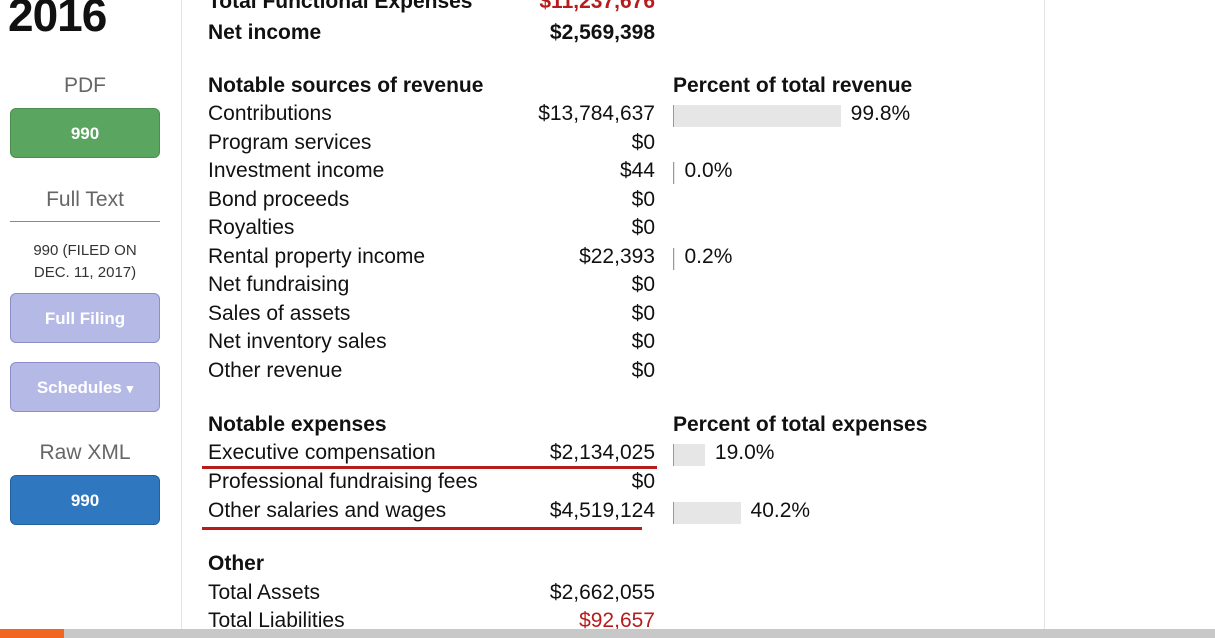 Image resolution: width=1215 pixels, height=638 pixels. Describe the element at coordinates (623, 566) in the screenshot. I see `other-header-row: Other` at that location.